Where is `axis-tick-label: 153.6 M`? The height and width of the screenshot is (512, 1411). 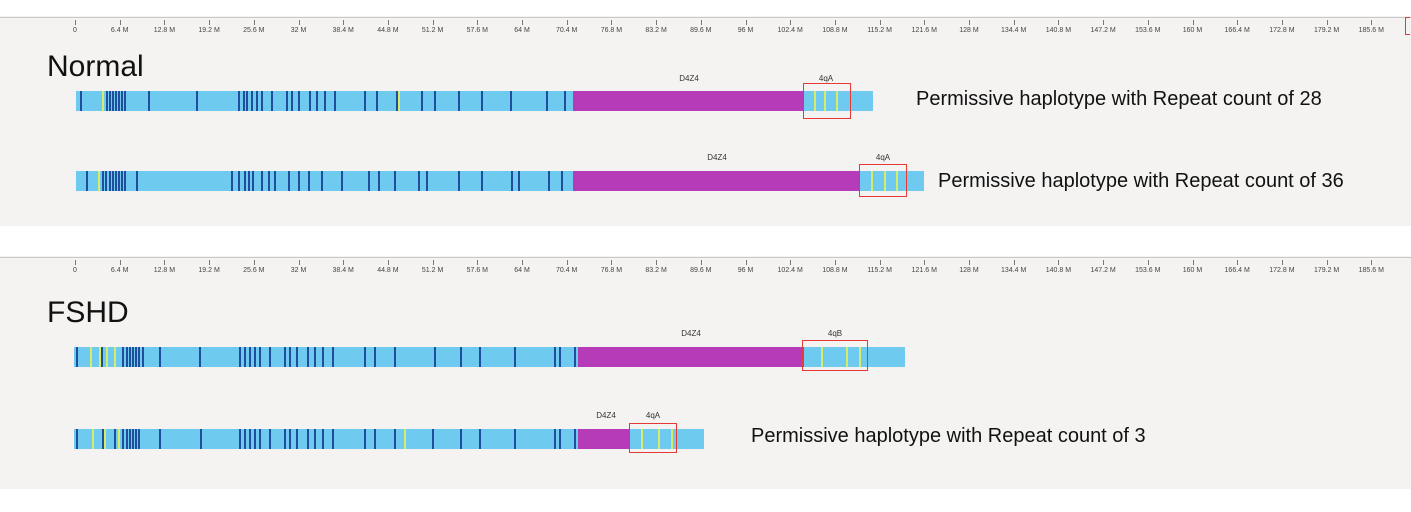 axis-tick-label: 153.6 M is located at coordinates (1148, 270).